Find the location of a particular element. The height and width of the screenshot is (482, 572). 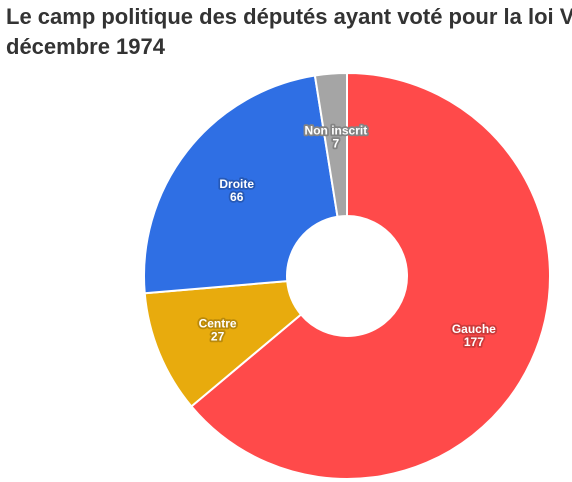

slice-label-non-inscrit: Non inscrit is located at coordinates (336, 130).